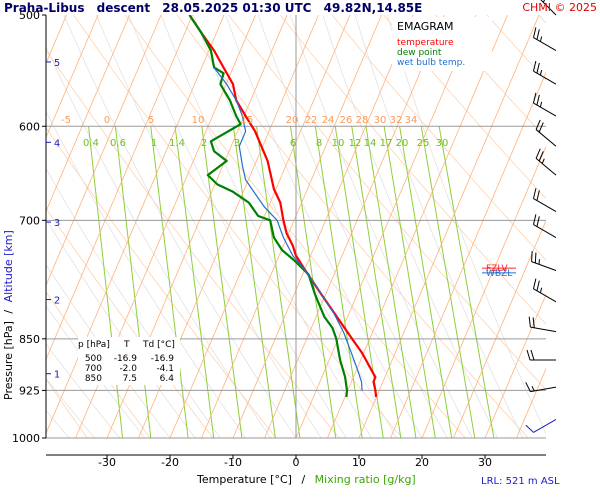 This screenshot has width=600, height=500. I want to click on legend-wetbulb: wet bulb temp., so click(431, 63).